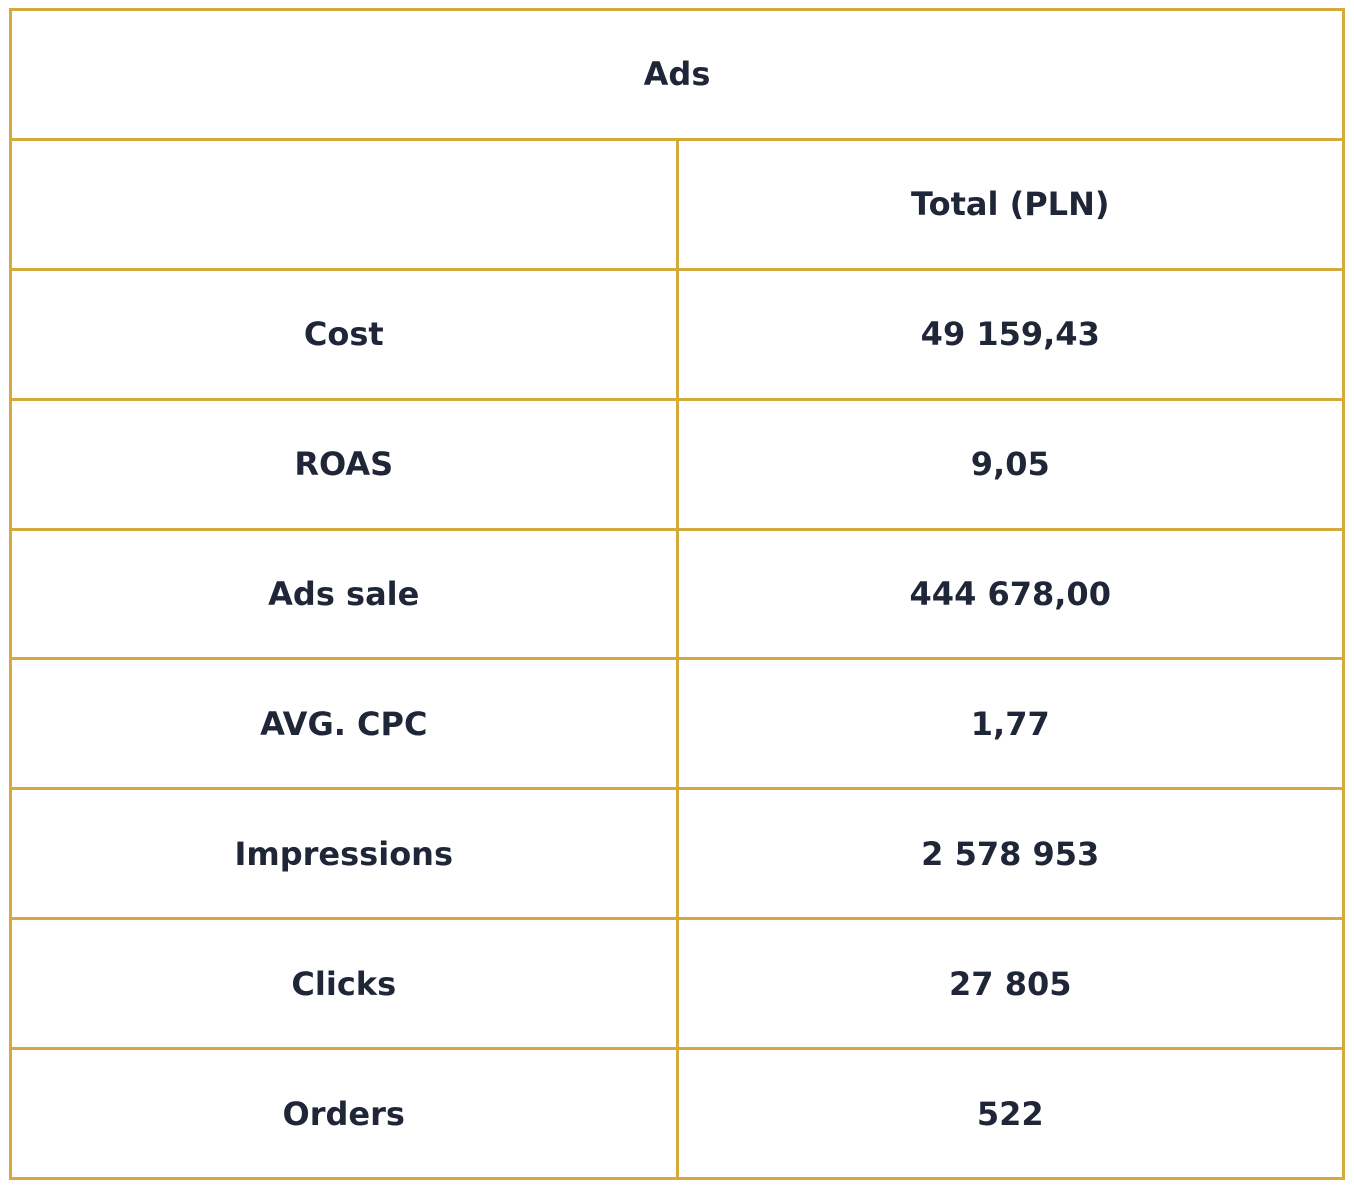  What do you see at coordinates (1010, 1113) in the screenshot?
I see `metric-value: 522` at bounding box center [1010, 1113].